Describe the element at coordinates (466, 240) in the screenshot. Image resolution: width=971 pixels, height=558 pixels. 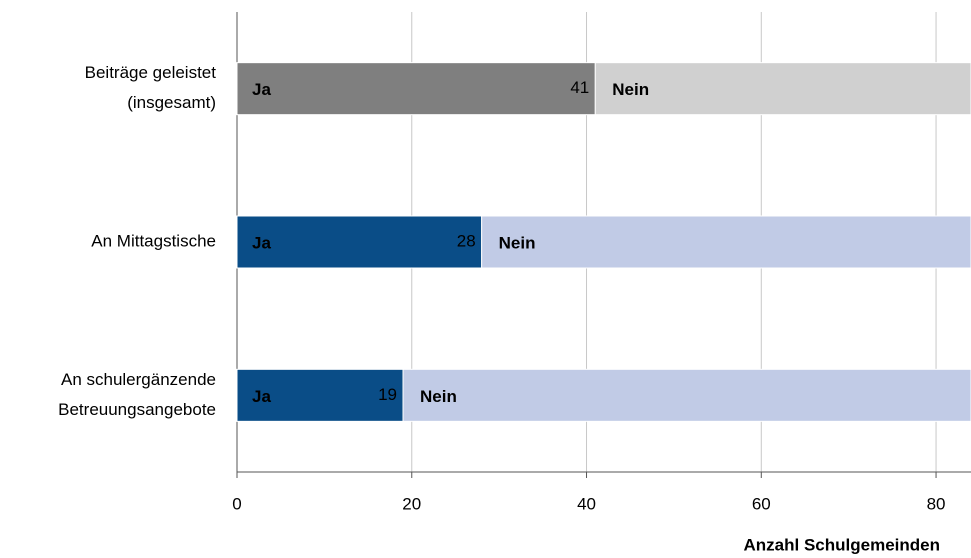
I see `data-label: 28` at that location.